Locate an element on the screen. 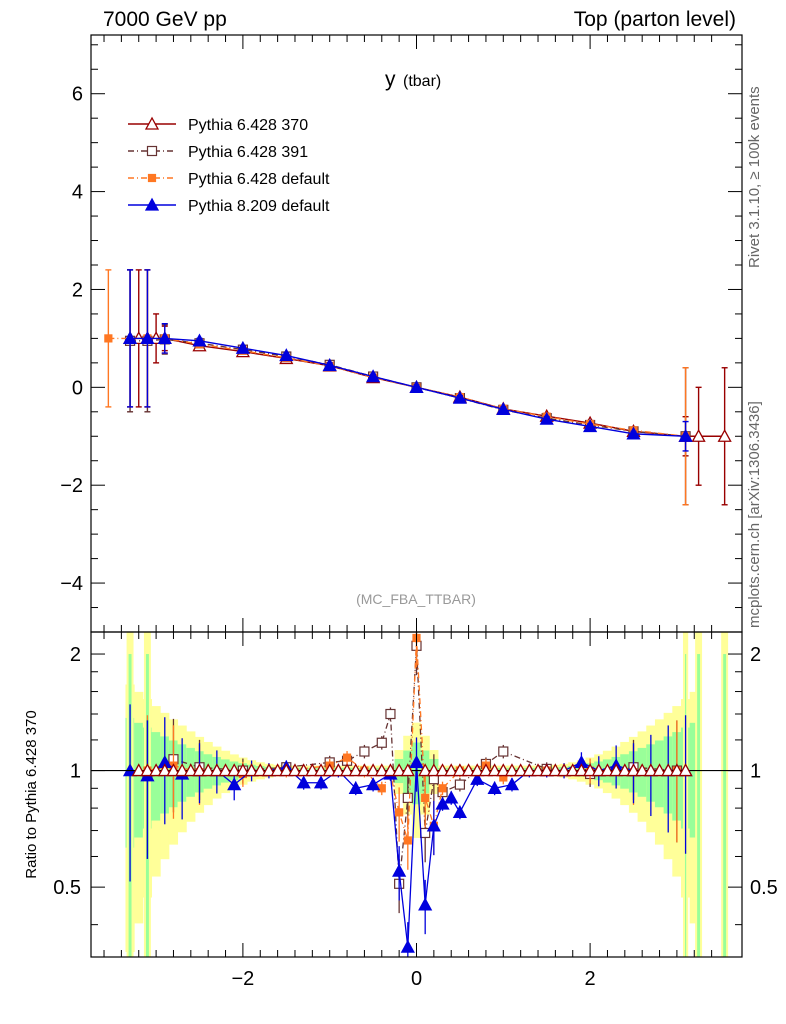  mcplots-label: mcplots.cern.ch [arXiv:1306.3436] is located at coordinates (754, 514).